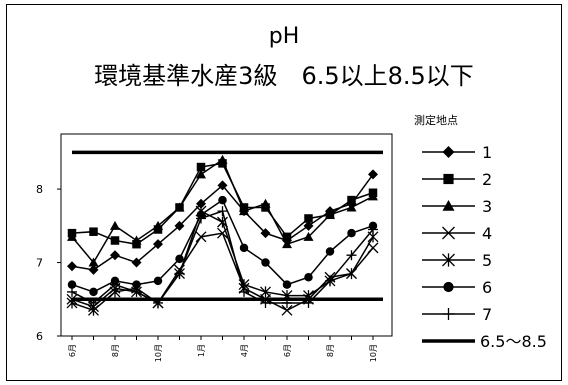 The width and height of the screenshot is (568, 385). I want to click on legend-label: 4, so click(487, 233).